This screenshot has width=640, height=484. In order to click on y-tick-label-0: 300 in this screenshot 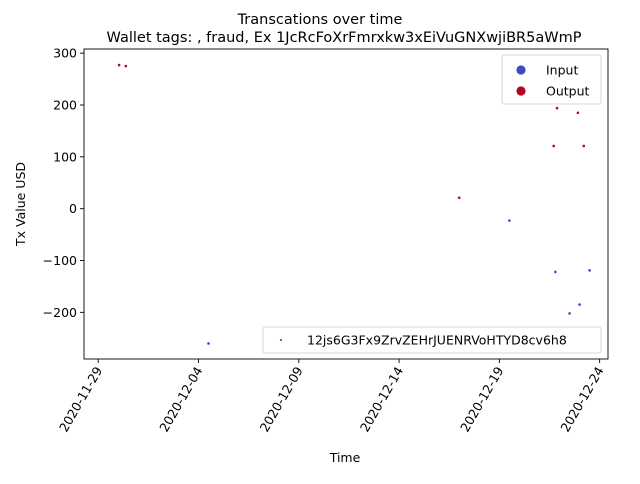, I will do `click(65, 53)`.